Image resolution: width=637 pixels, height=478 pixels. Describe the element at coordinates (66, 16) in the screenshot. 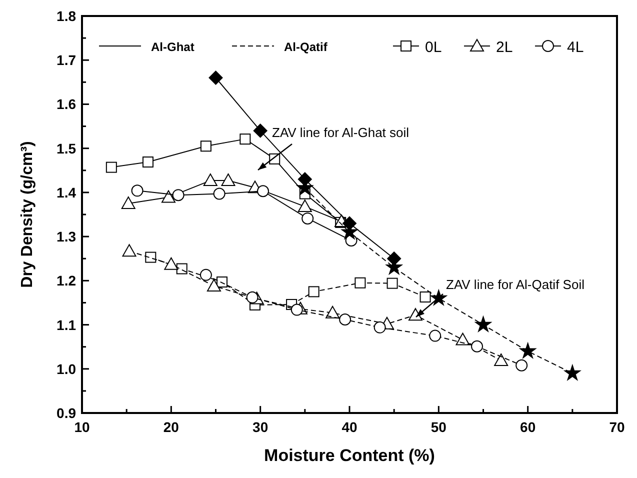

I see `y-tick-label: 1.8` at that location.